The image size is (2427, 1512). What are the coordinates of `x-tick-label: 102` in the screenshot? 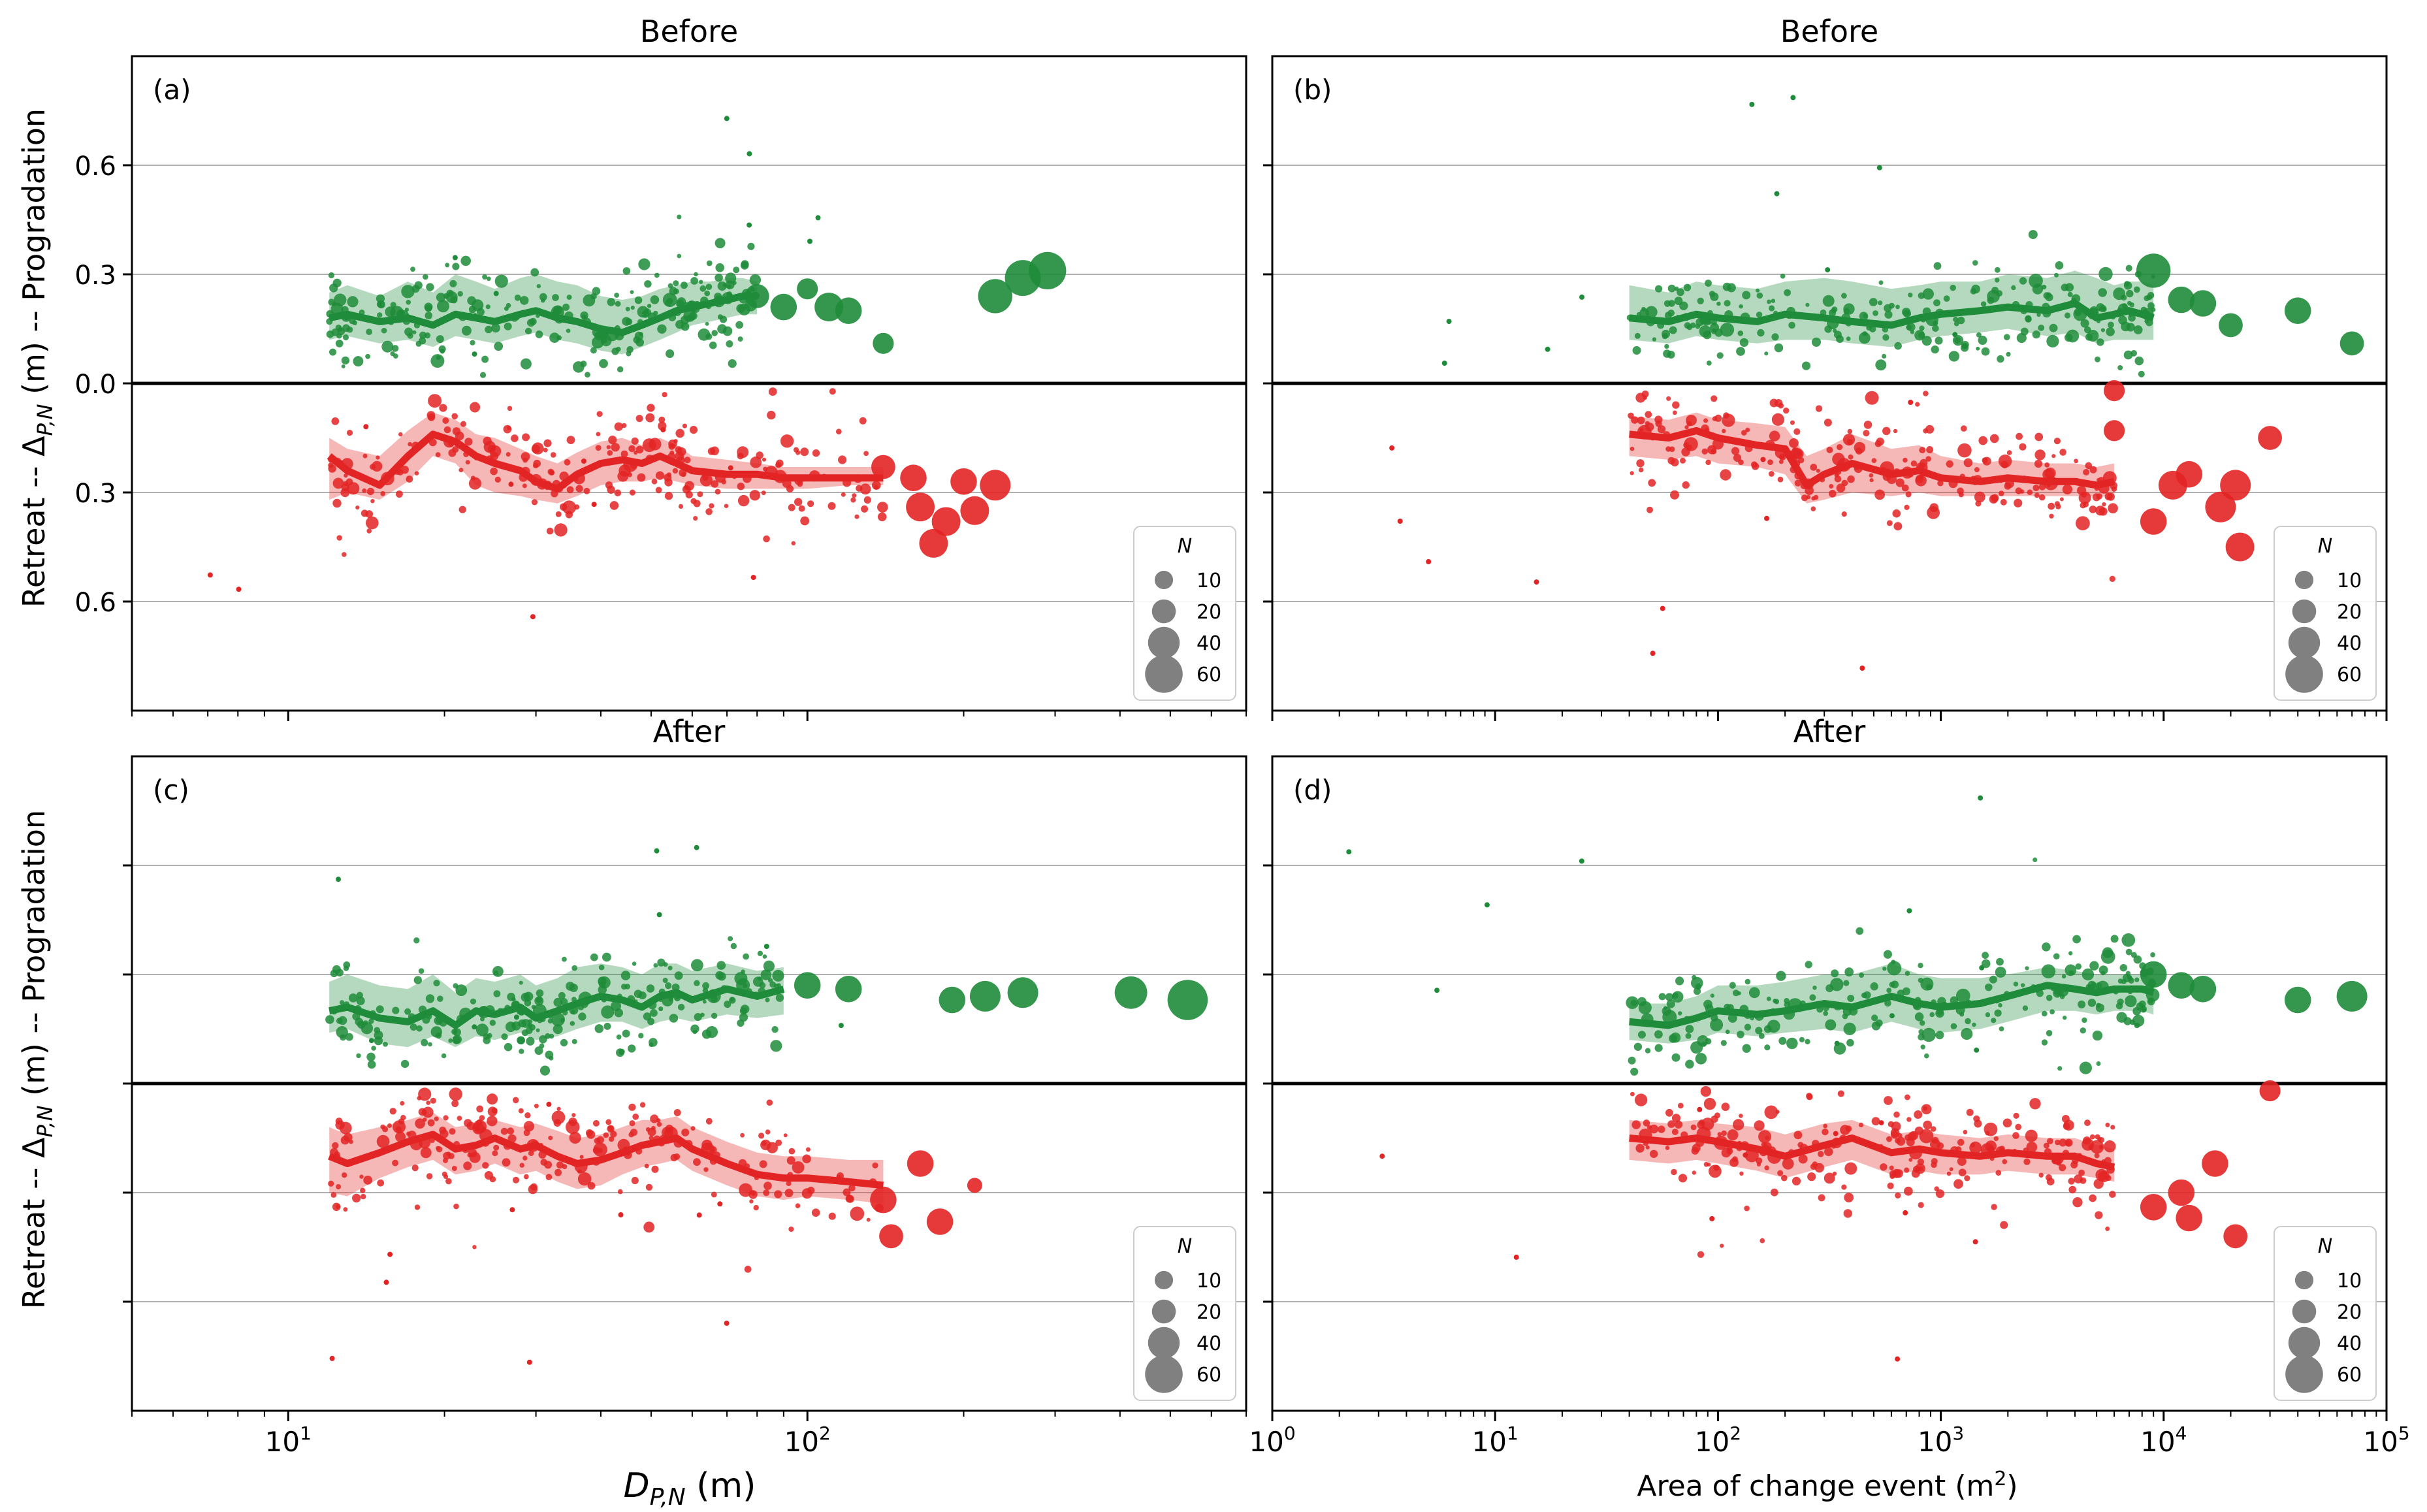 It's located at (808, 1440).